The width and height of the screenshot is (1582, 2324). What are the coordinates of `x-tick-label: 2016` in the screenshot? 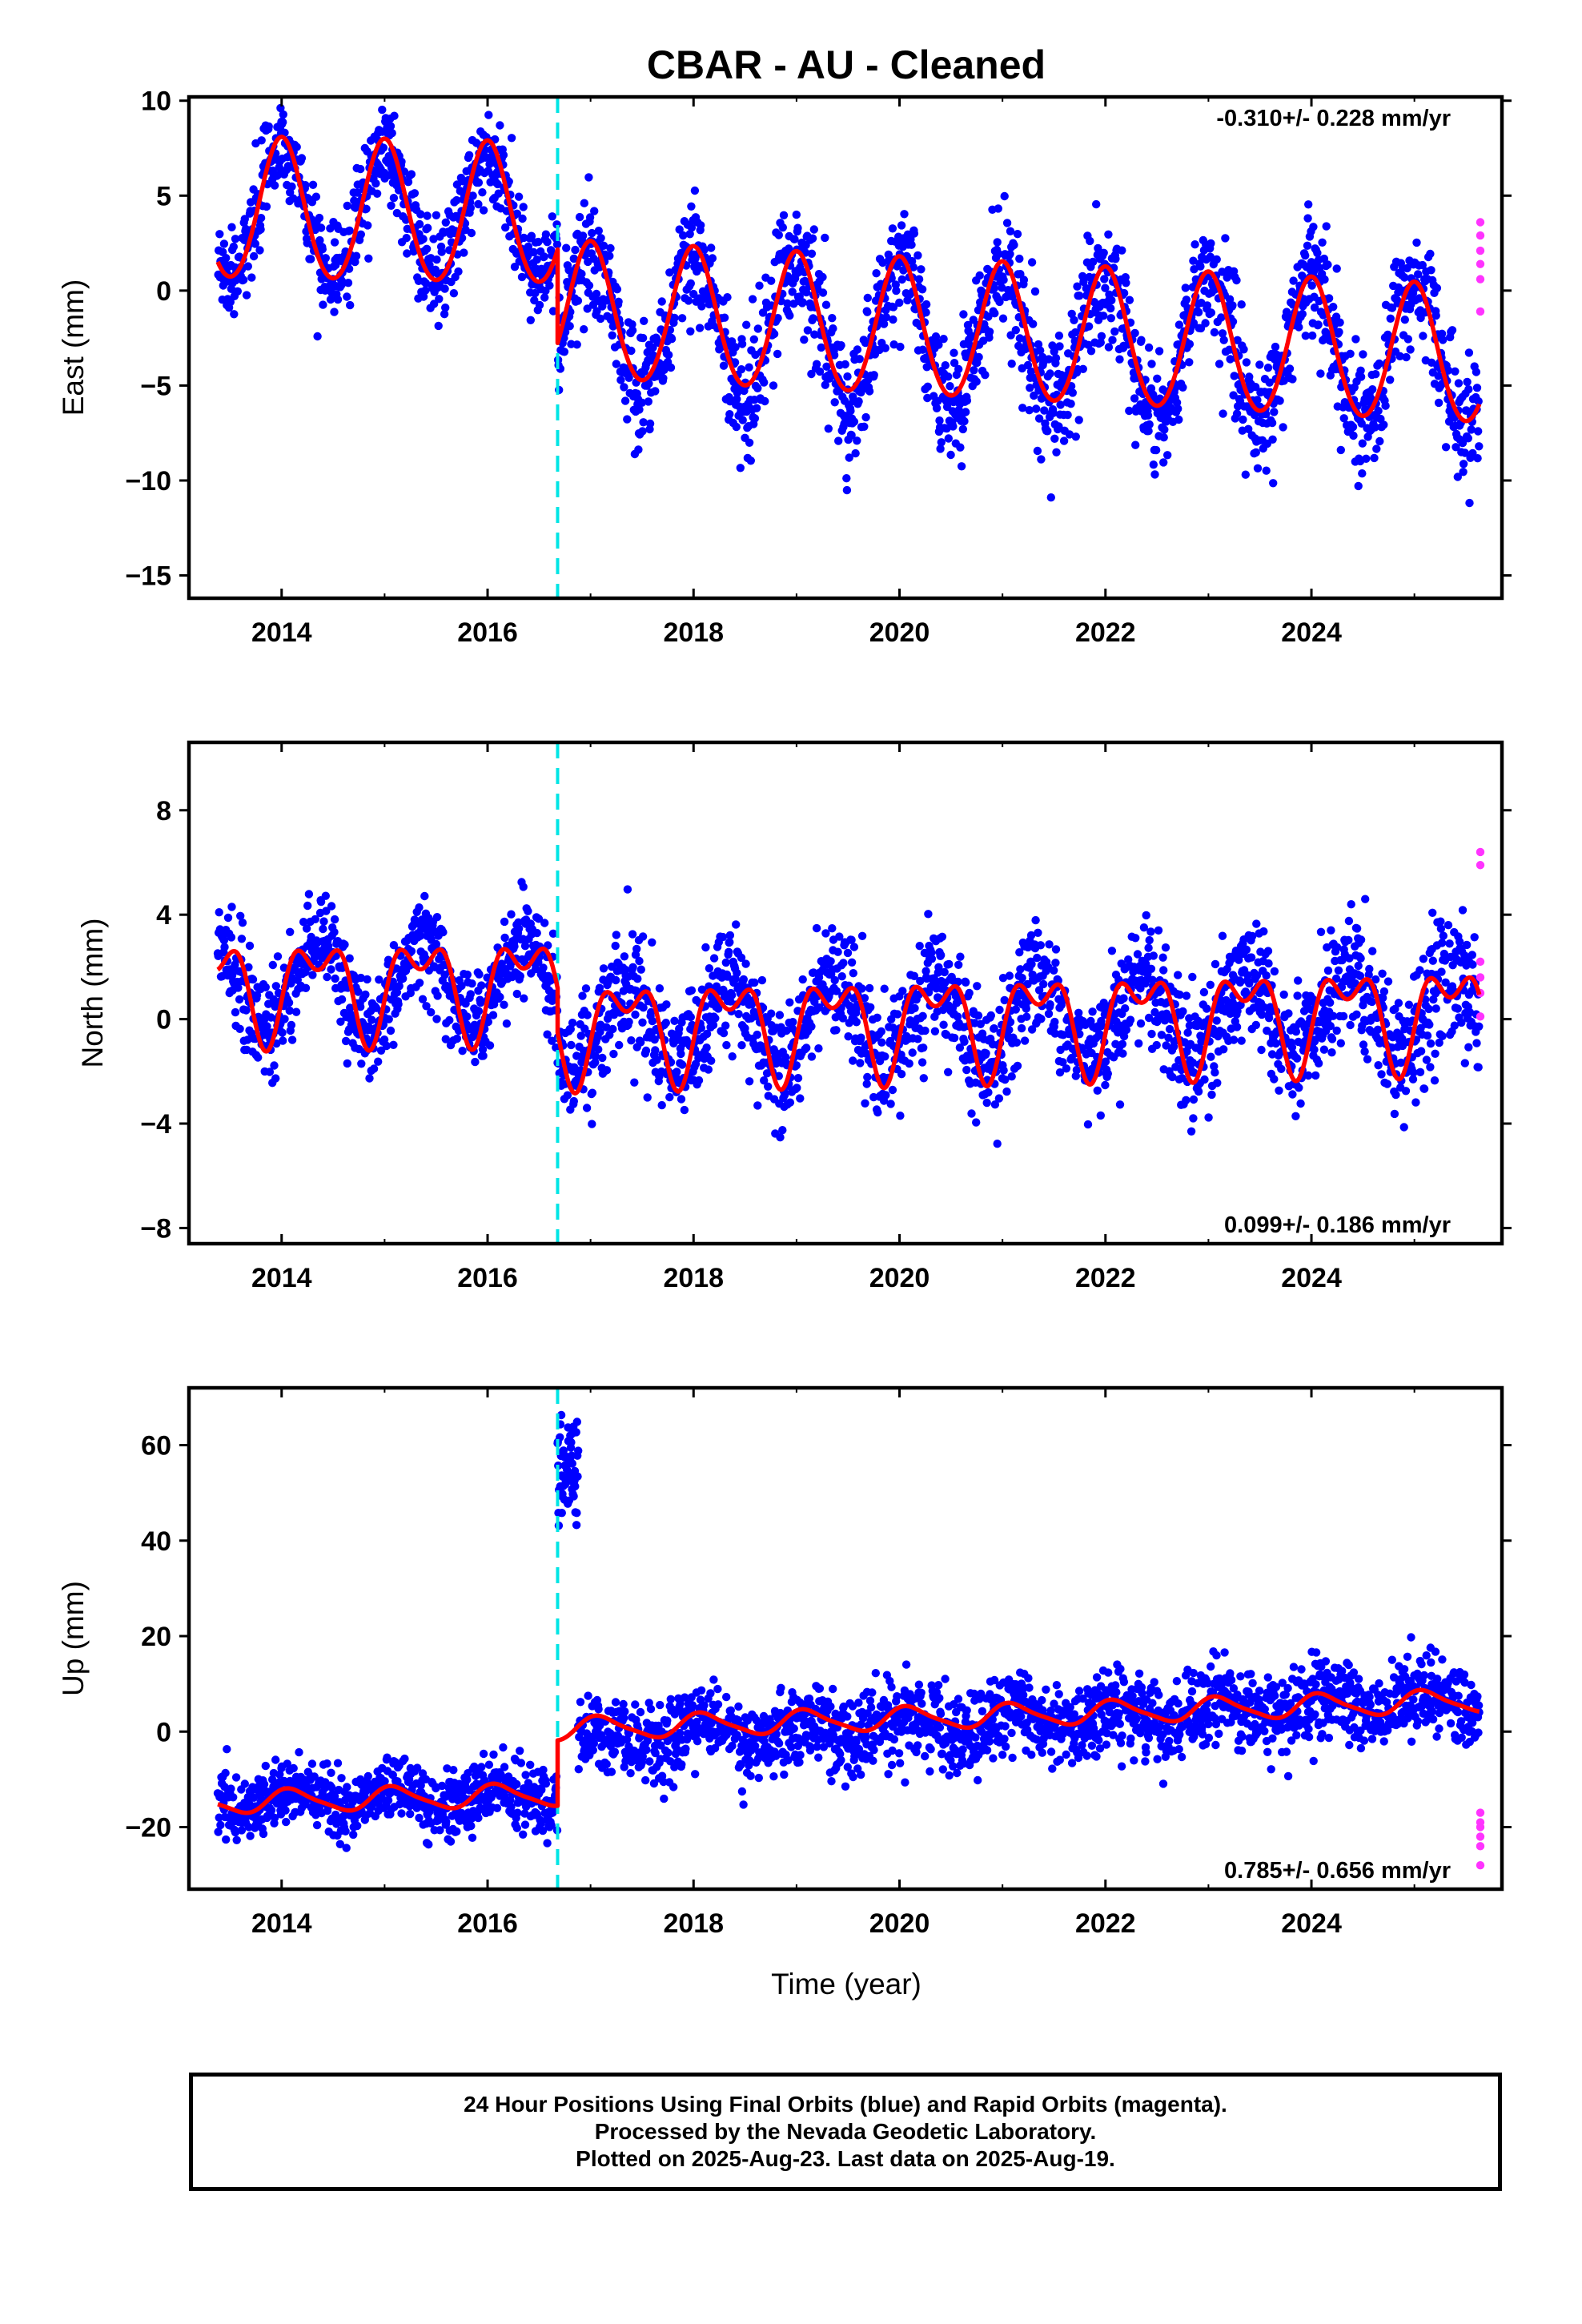 It's located at (487, 632).